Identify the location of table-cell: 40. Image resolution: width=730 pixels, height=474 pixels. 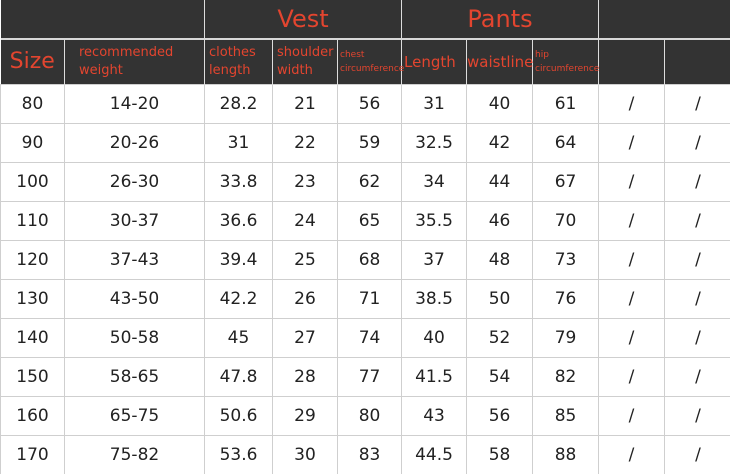
(434, 338).